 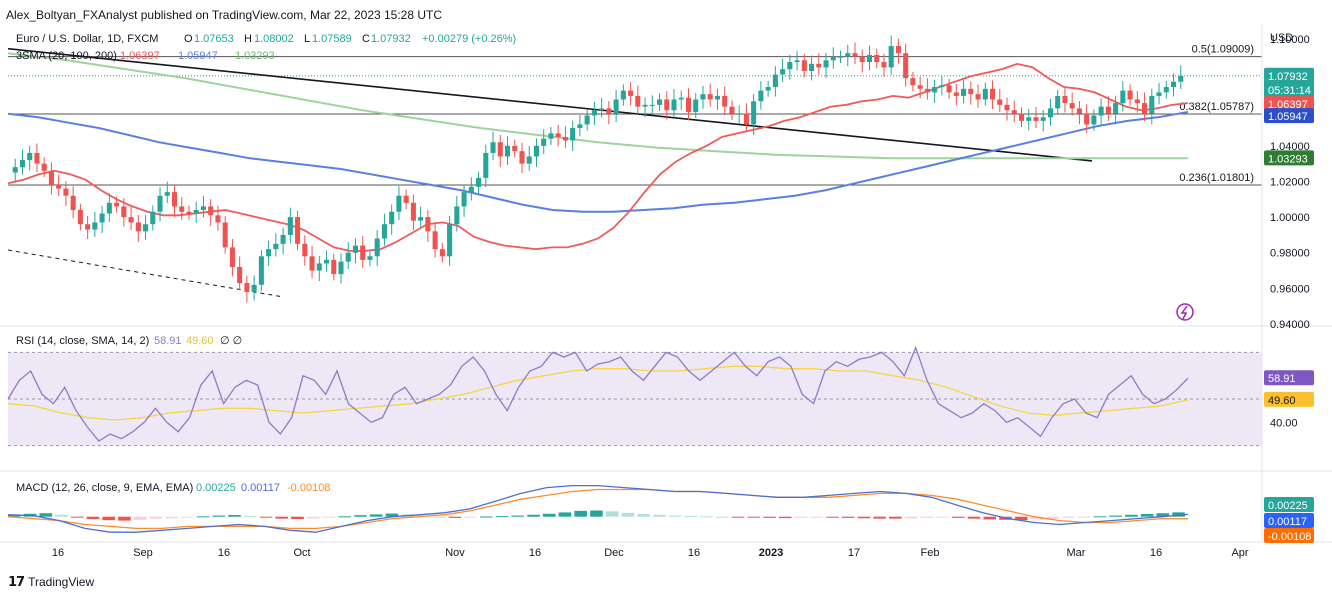 What do you see at coordinates (1288, 117) in the screenshot?
I see `sma100-price-tag-text: 1.05947` at bounding box center [1288, 117].